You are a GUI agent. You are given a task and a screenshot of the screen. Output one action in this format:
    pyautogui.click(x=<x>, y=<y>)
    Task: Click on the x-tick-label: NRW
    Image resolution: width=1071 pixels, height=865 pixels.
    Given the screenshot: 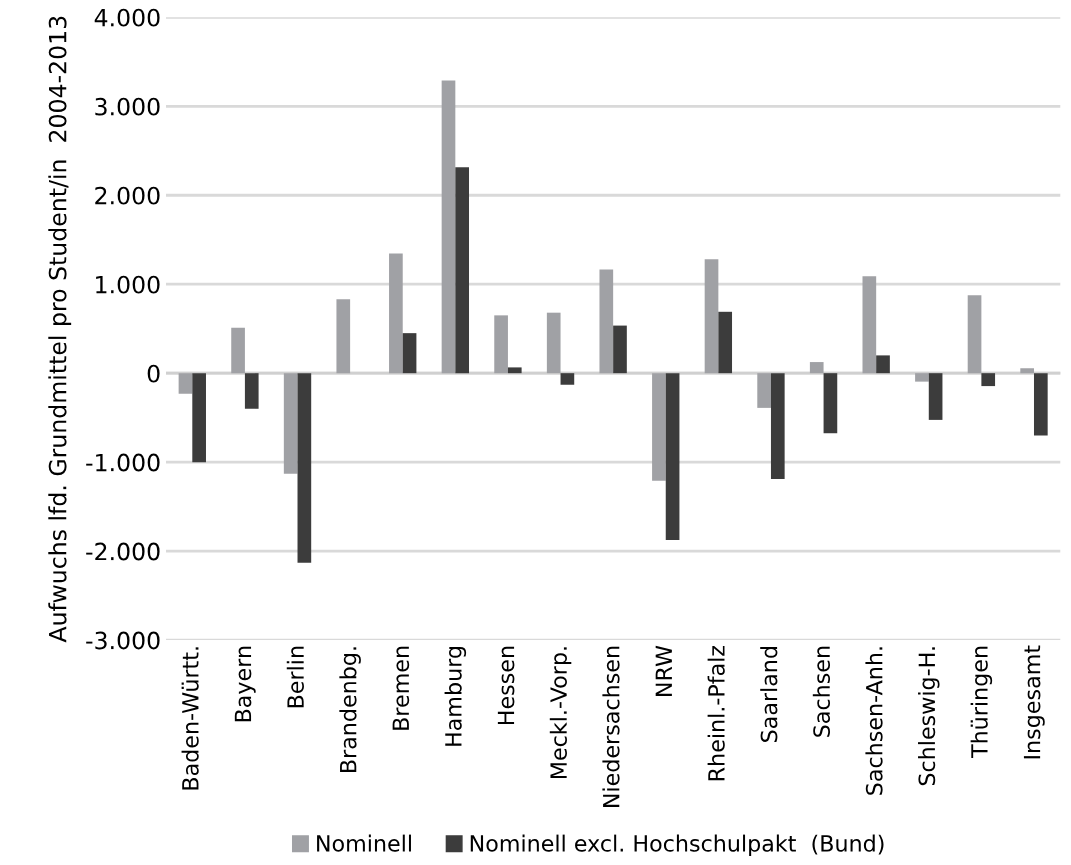 What is the action you would take?
    pyautogui.click(x=663, y=670)
    